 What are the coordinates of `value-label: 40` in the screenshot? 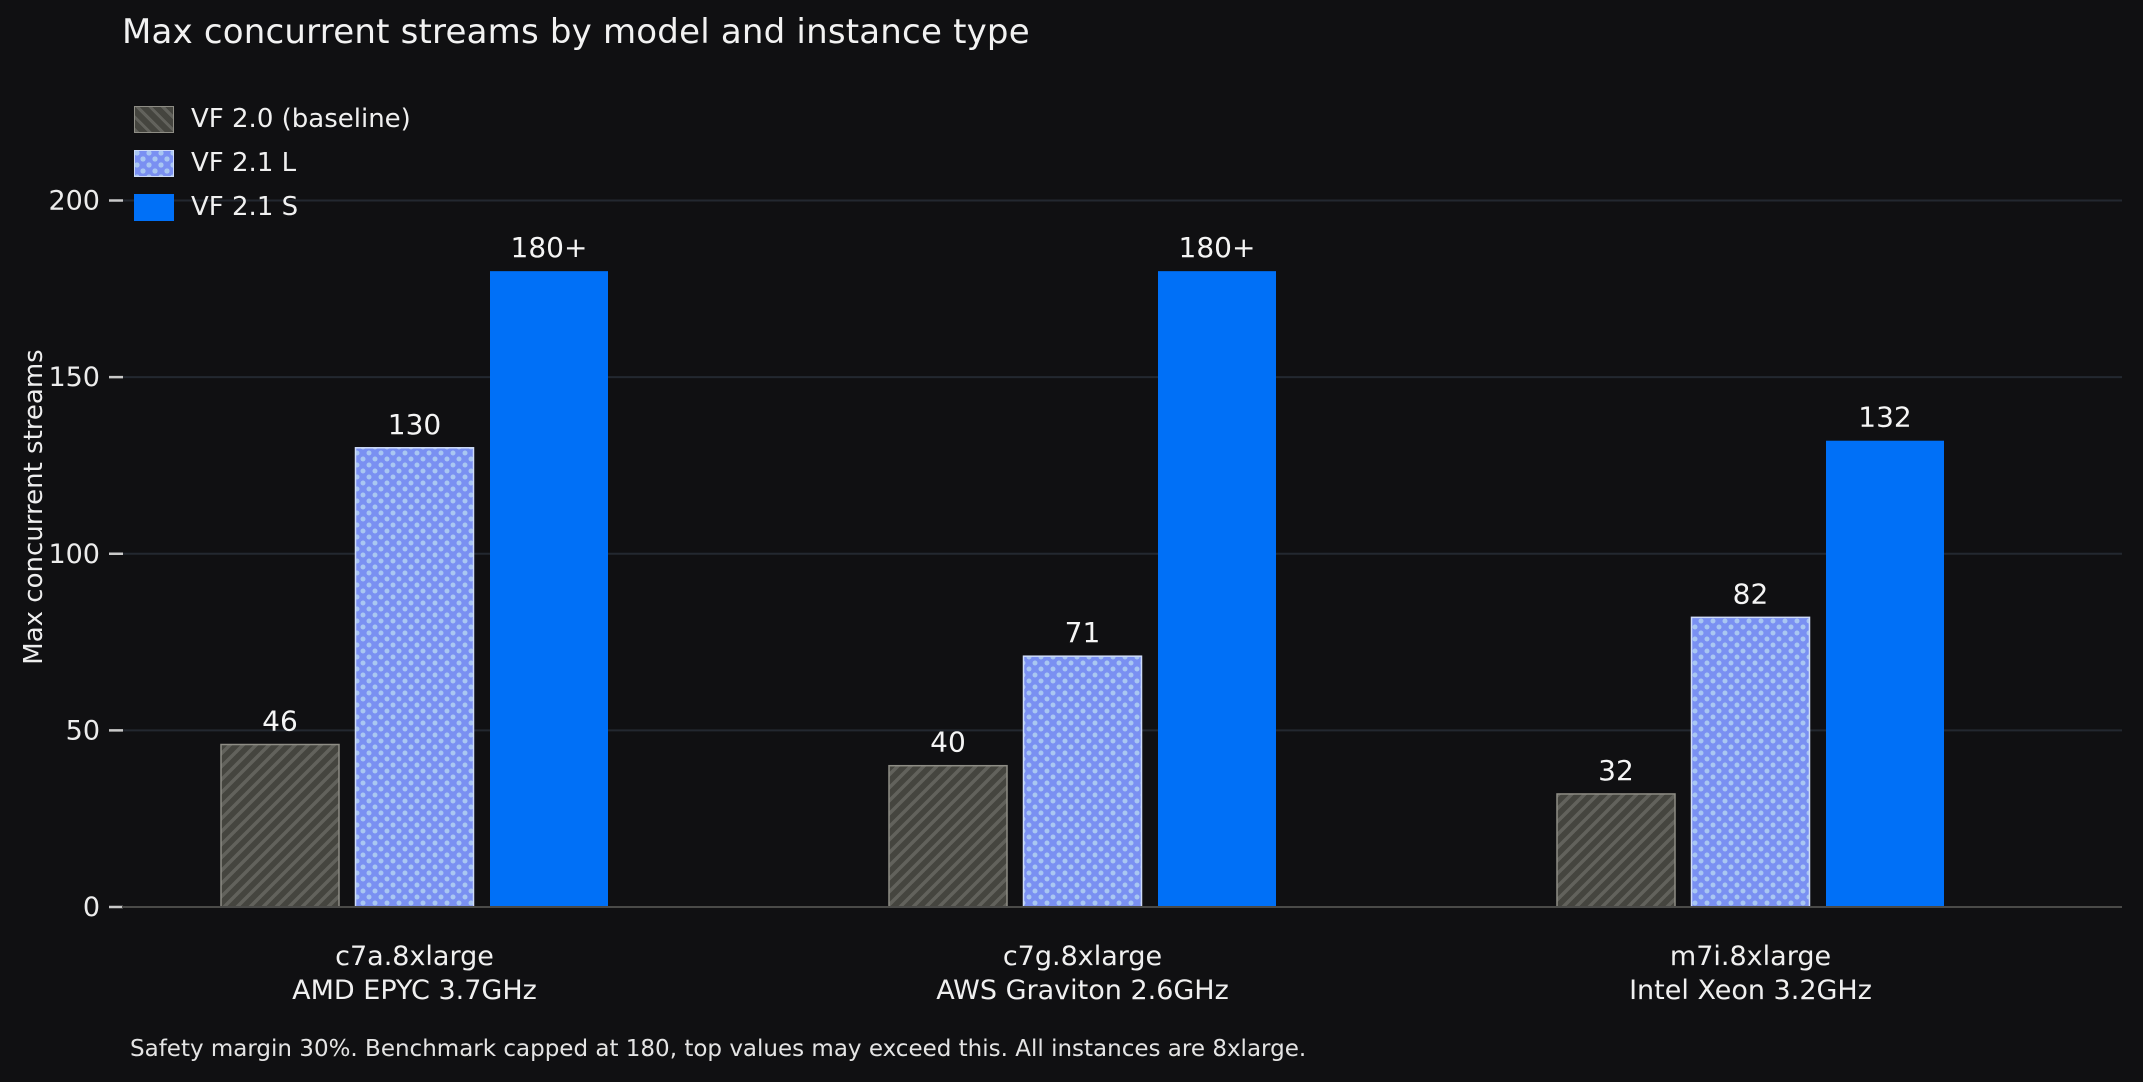 It's located at (948, 742).